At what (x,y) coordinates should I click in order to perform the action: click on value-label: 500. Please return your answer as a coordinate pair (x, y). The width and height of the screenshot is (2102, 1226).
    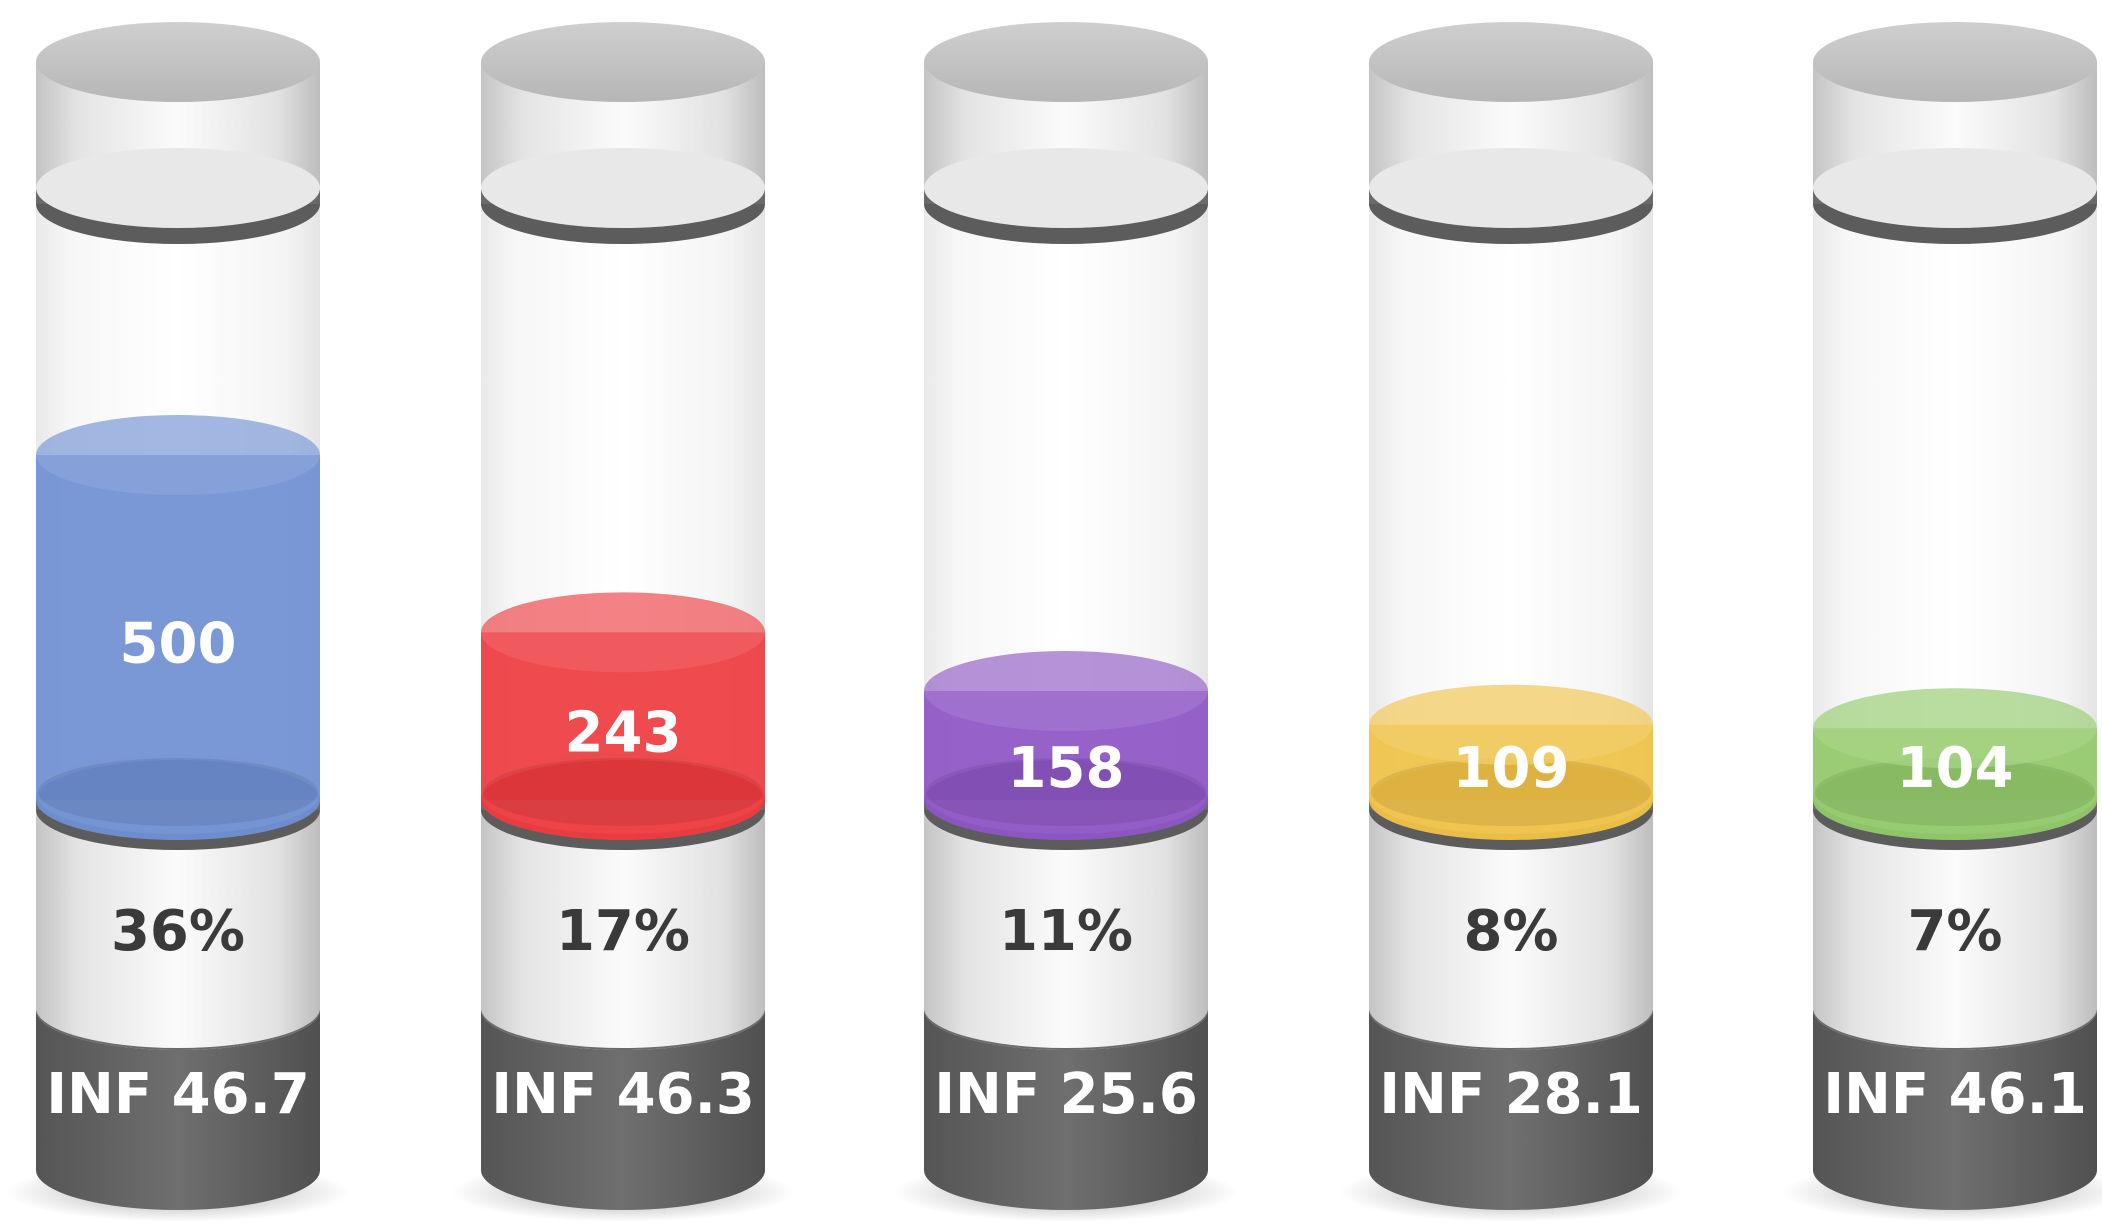
    Looking at the image, I should click on (178, 644).